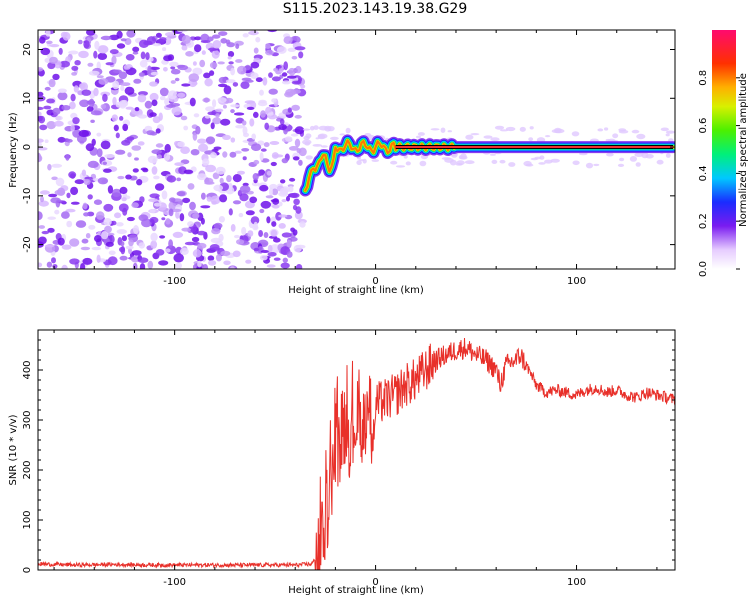 The image size is (750, 600). What do you see at coordinates (703, 78) in the screenshot?
I see `colorbar-tick-label: 0.8` at bounding box center [703, 78].